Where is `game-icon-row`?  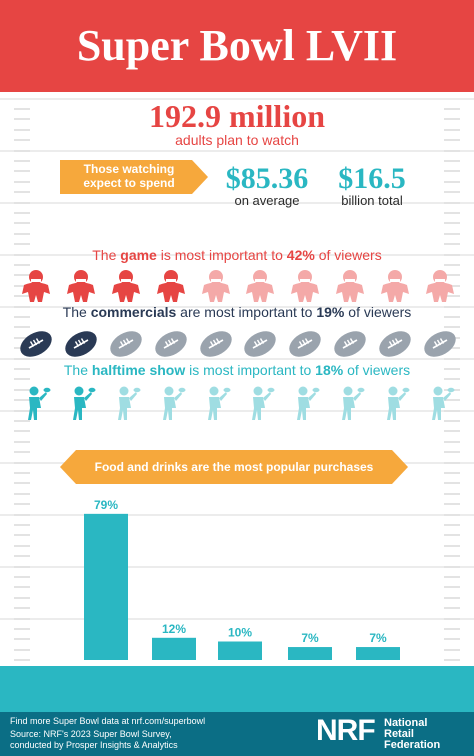
game-icon-row is located at coordinates (238, 288).